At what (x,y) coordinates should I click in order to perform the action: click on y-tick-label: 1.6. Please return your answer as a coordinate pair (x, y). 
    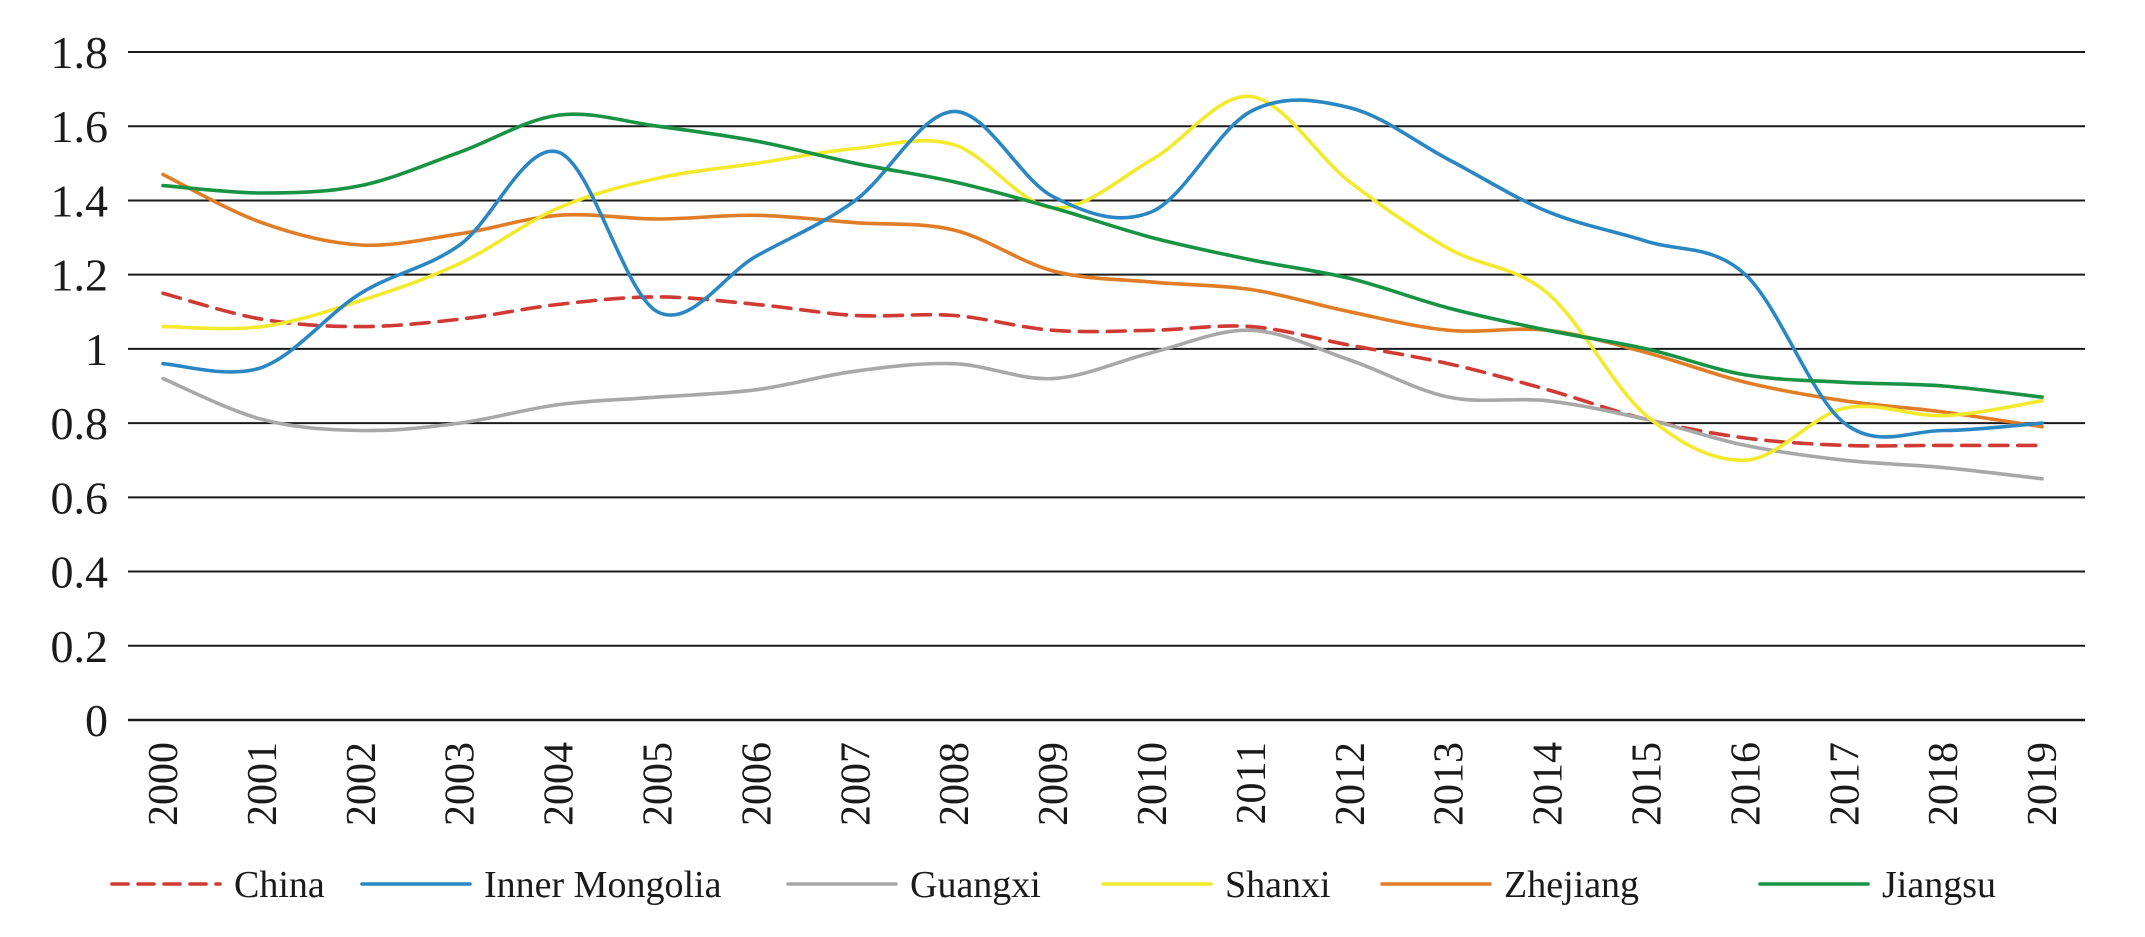
    Looking at the image, I should click on (80, 126).